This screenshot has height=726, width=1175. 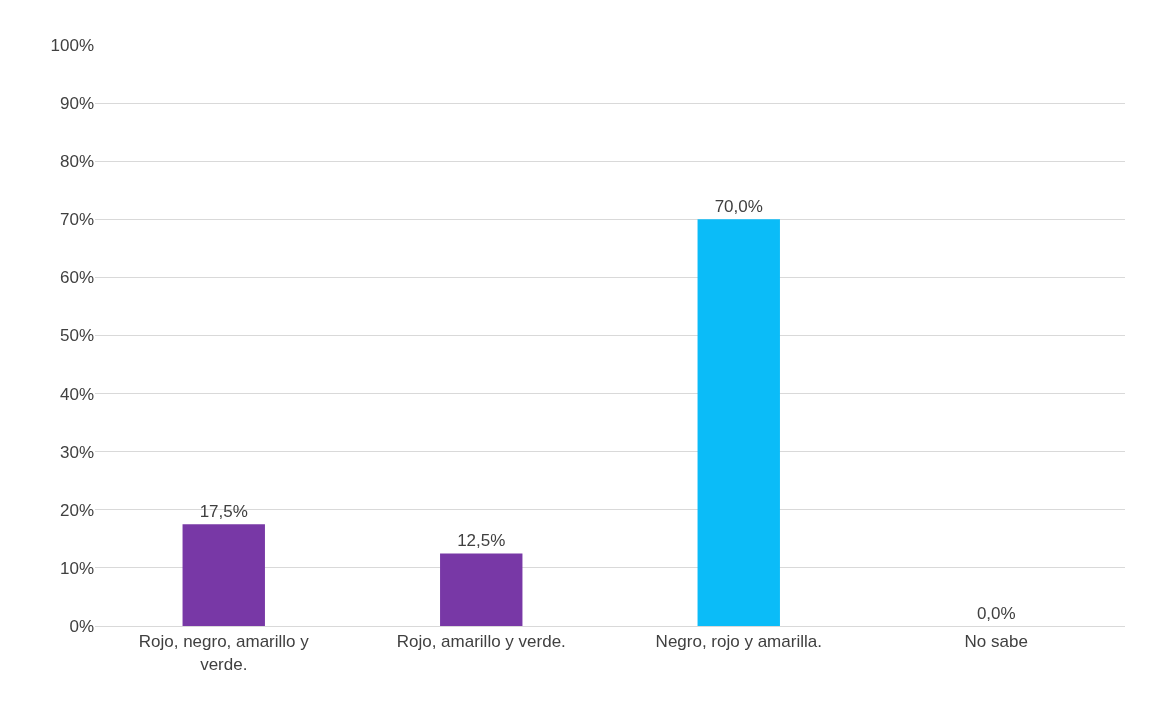 What do you see at coordinates (738, 642) in the screenshot?
I see `x-tick-label: Negro, rojo y amarilla.` at bounding box center [738, 642].